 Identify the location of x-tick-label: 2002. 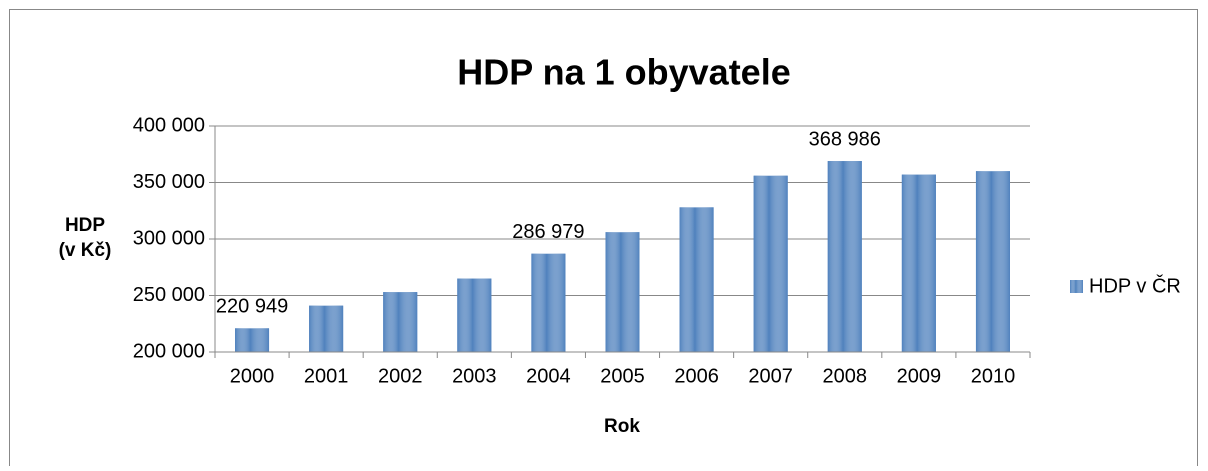
(400, 376).